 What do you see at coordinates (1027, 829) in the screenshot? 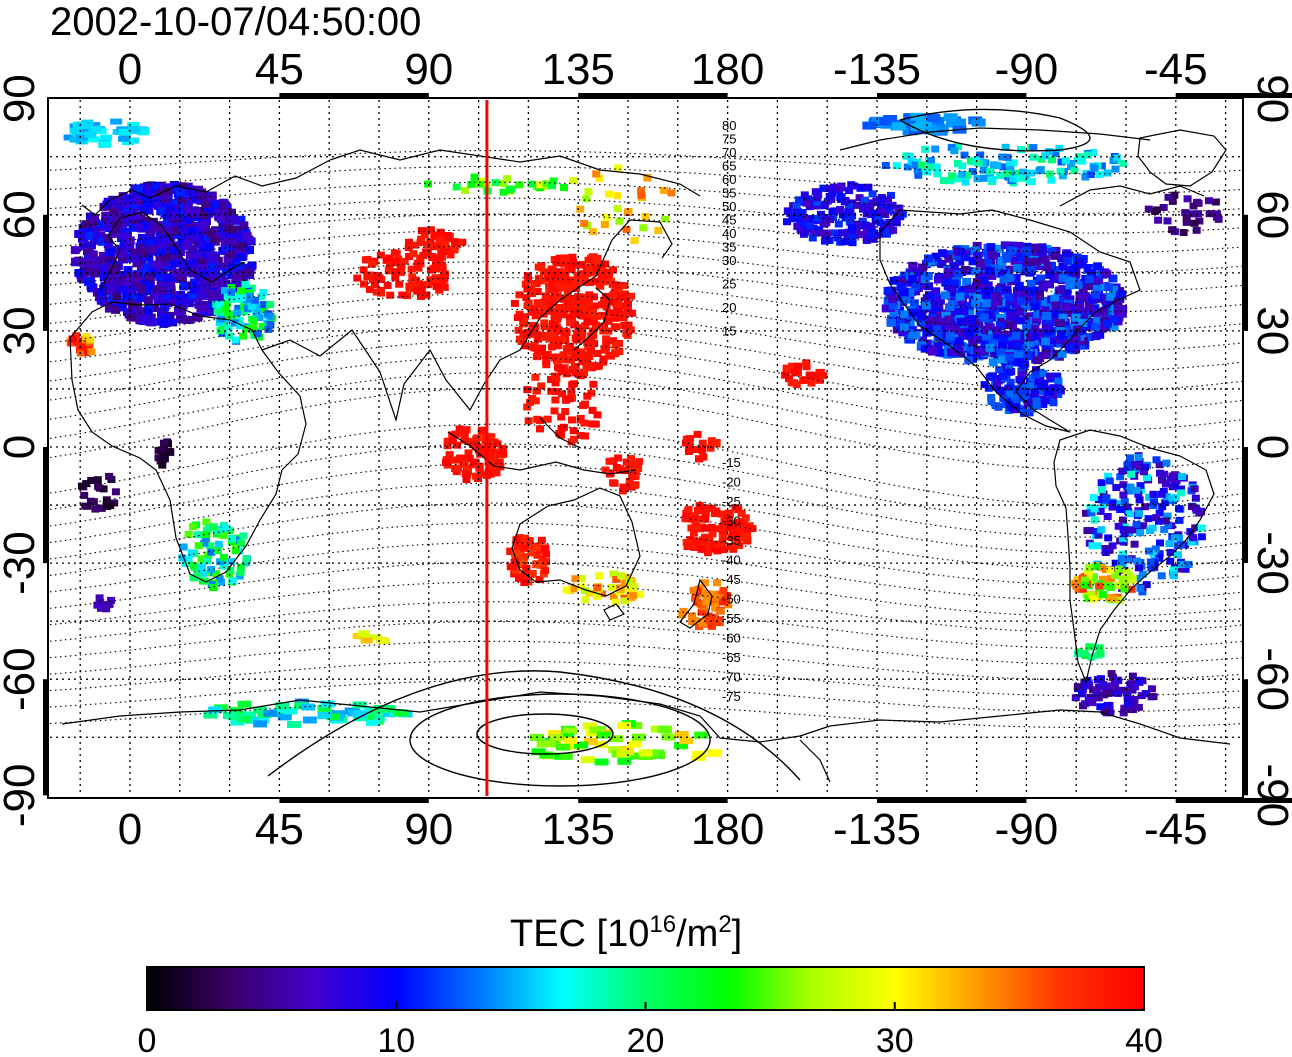
I see `bottom-lon-label: -90` at bounding box center [1027, 829].